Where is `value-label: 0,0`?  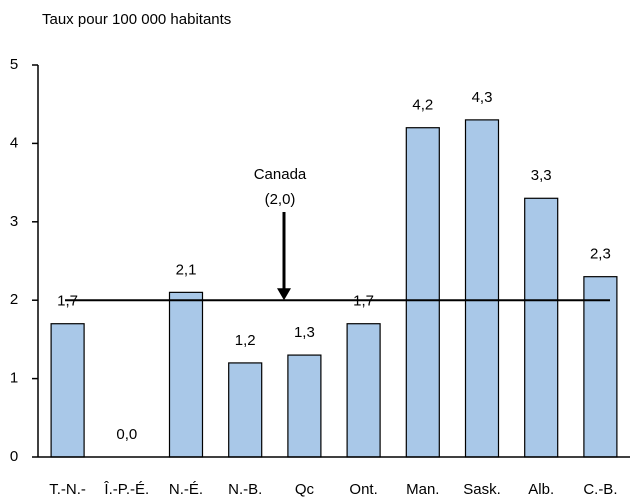
value-label: 0,0 is located at coordinates (126, 434).